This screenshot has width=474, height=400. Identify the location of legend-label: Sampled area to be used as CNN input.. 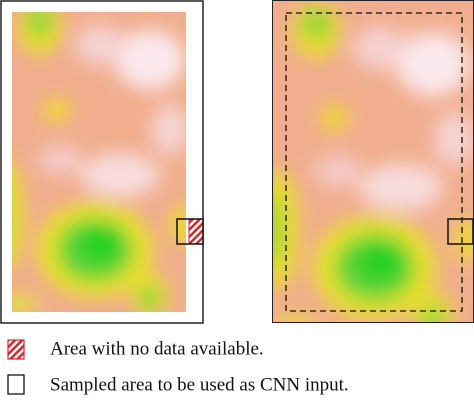
(199, 384).